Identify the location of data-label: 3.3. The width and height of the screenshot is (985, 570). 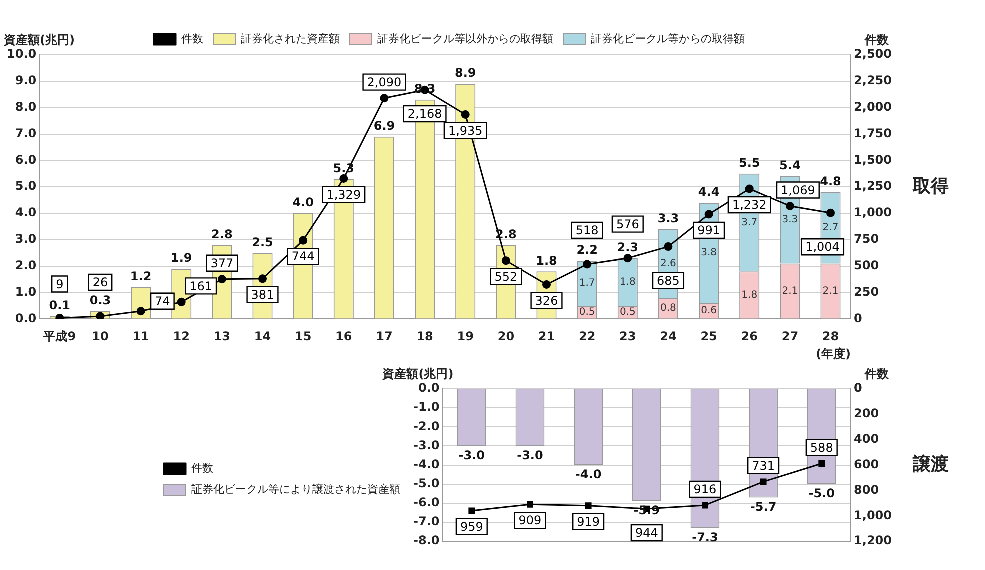
(790, 220).